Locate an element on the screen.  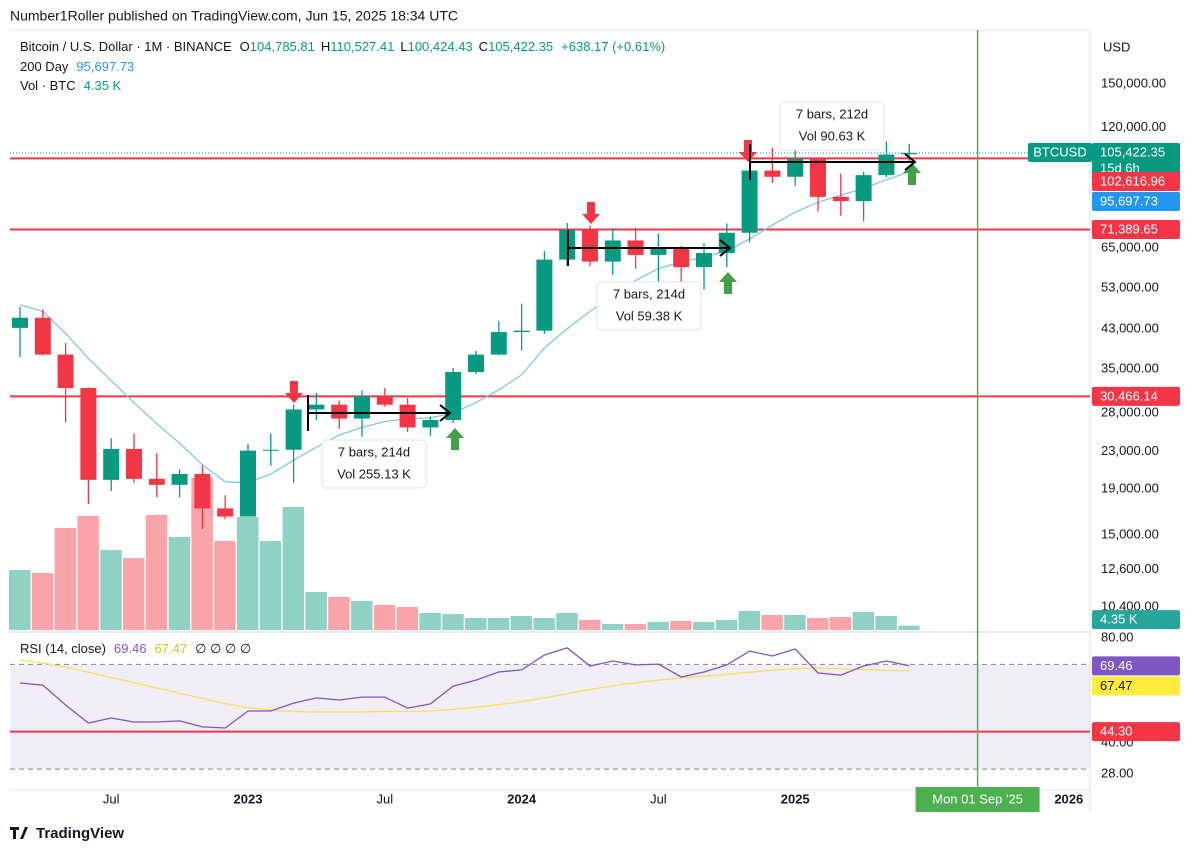
rsi-tick-label: 28.00 is located at coordinates (1117, 773).